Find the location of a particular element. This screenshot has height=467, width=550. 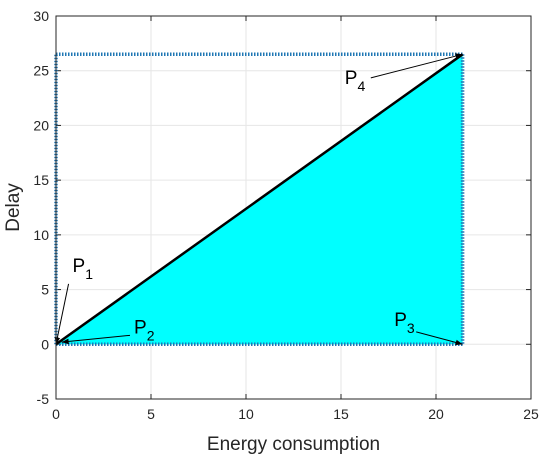

y-tick-labels: -5 0 5 10 15 20 25 30 is located at coordinates (41, 207).